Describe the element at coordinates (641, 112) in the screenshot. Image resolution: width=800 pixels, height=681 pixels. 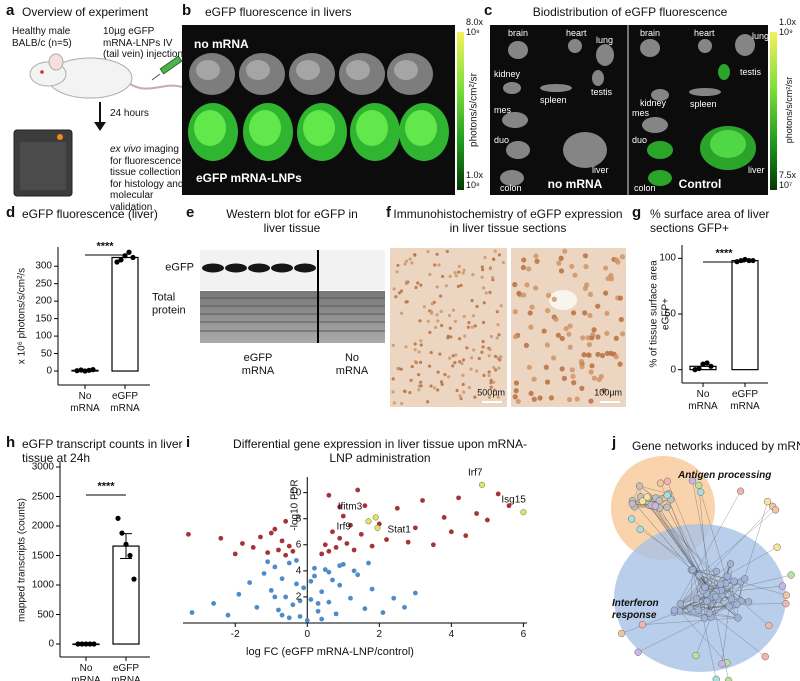
I see `organ-label: mes` at that location.